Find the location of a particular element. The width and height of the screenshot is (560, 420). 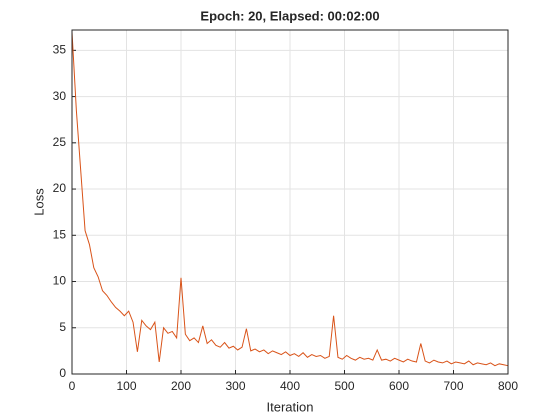

y-tick-label: 10 is located at coordinates (60, 281).